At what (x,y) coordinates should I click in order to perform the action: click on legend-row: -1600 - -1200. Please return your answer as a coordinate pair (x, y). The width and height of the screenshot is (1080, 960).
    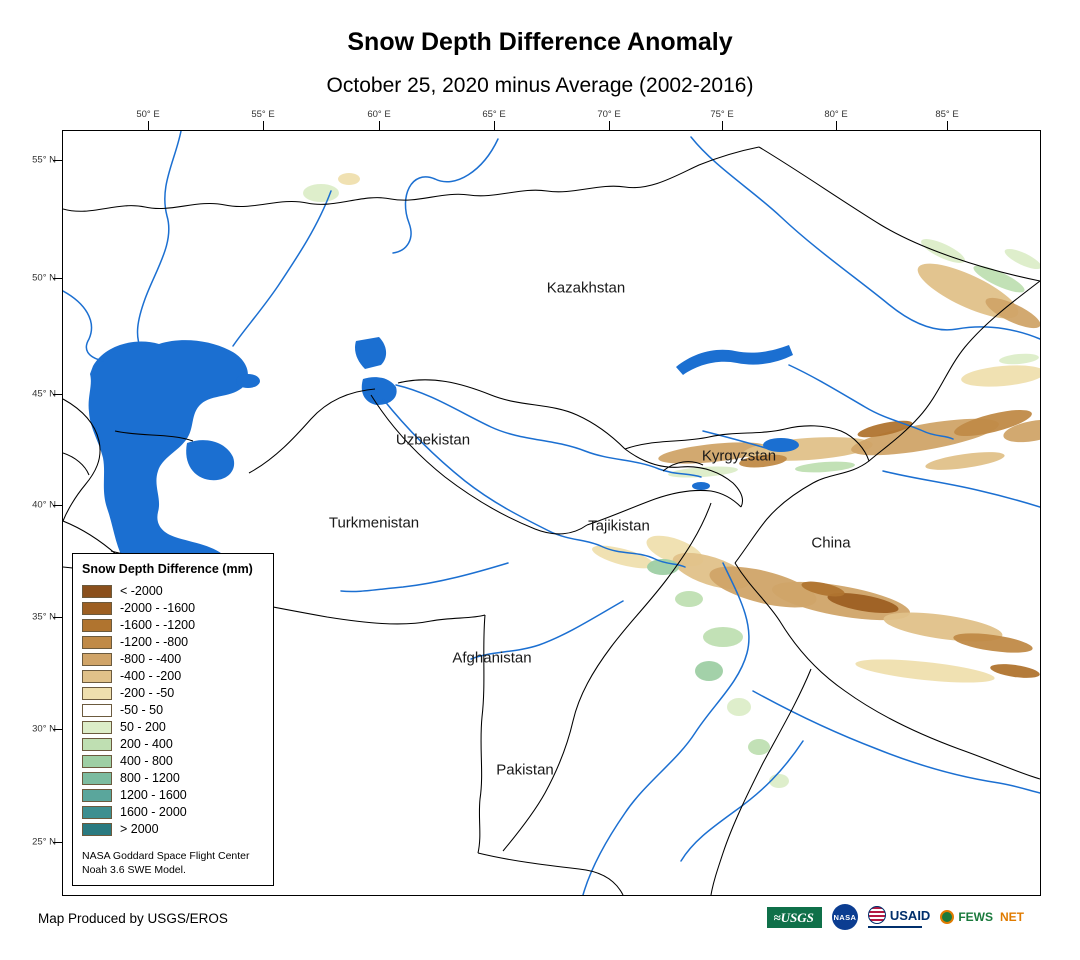
    Looking at the image, I should click on (173, 625).